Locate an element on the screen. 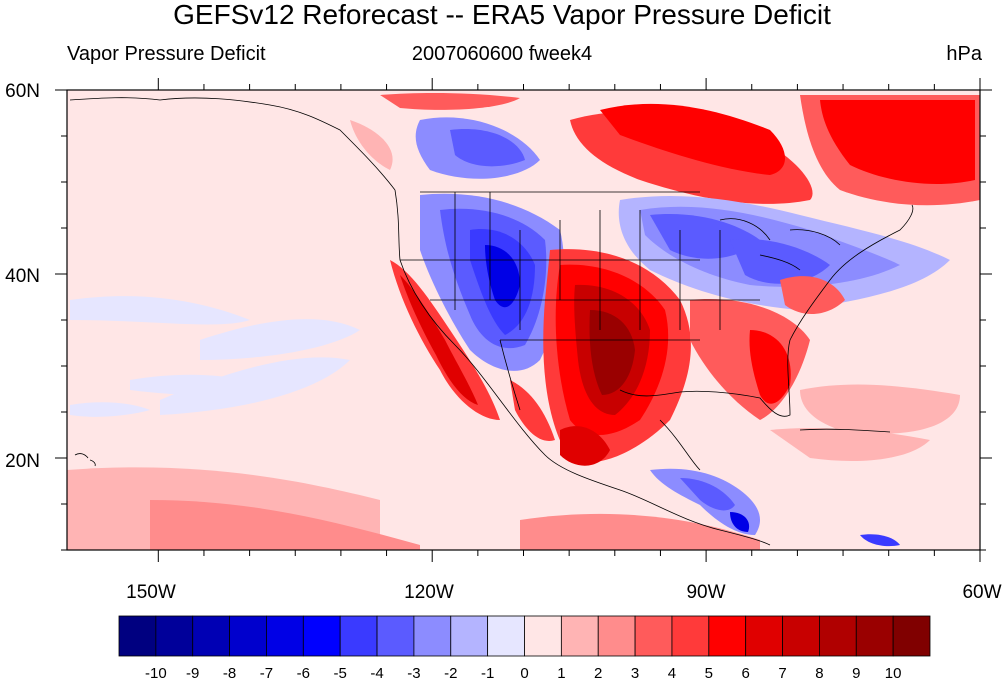 This screenshot has height=684, width=1004. colorbar-label: 2 is located at coordinates (598, 673).